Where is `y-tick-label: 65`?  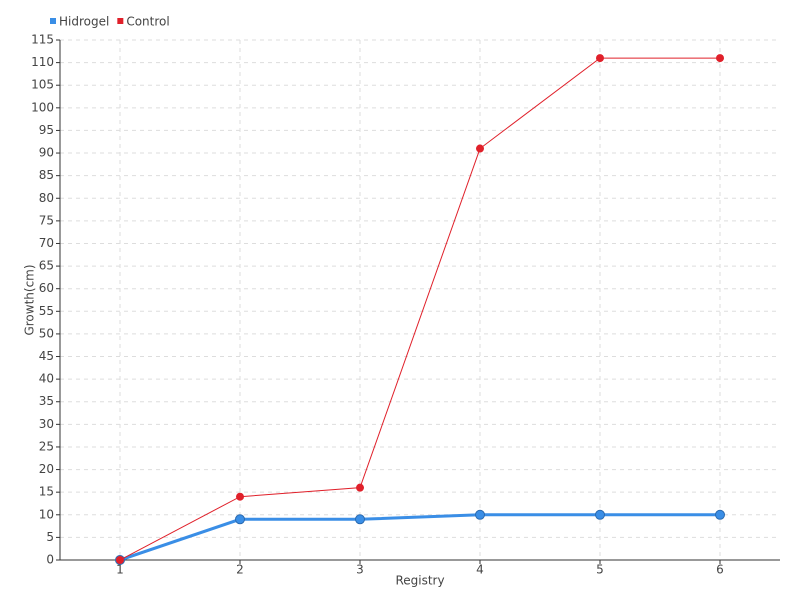 y-tick-label: 65 is located at coordinates (46, 266).